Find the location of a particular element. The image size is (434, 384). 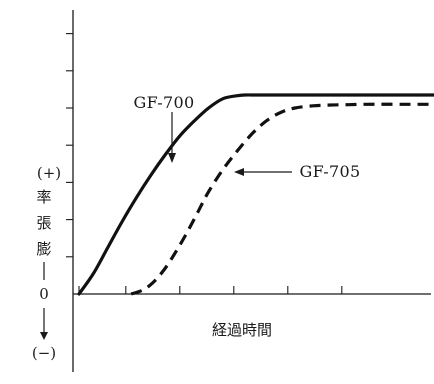

y-zero-label: 0 is located at coordinates (44, 294).